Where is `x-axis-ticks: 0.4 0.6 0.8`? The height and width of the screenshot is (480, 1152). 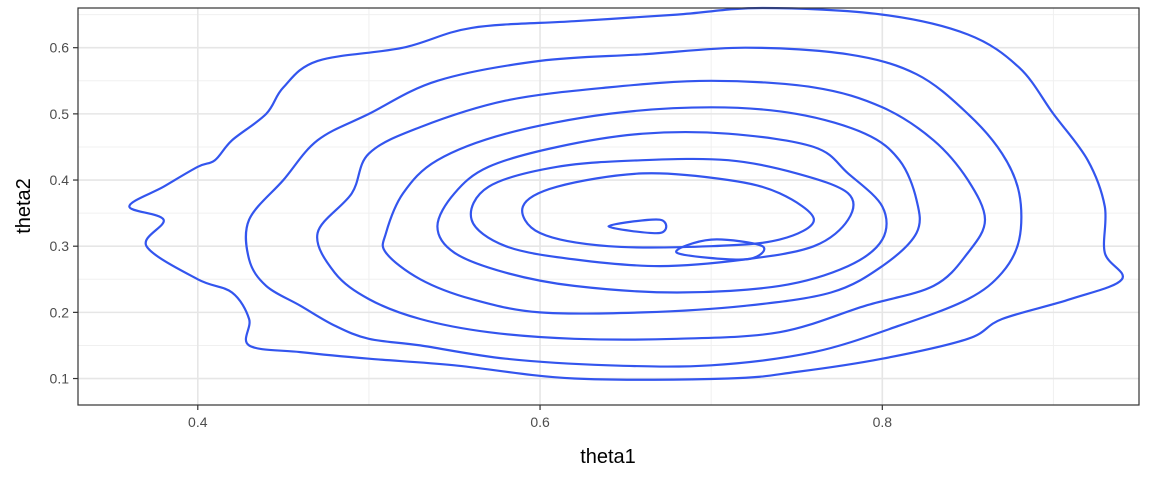 x-axis-ticks: 0.4 0.6 0.8 is located at coordinates (540, 417).